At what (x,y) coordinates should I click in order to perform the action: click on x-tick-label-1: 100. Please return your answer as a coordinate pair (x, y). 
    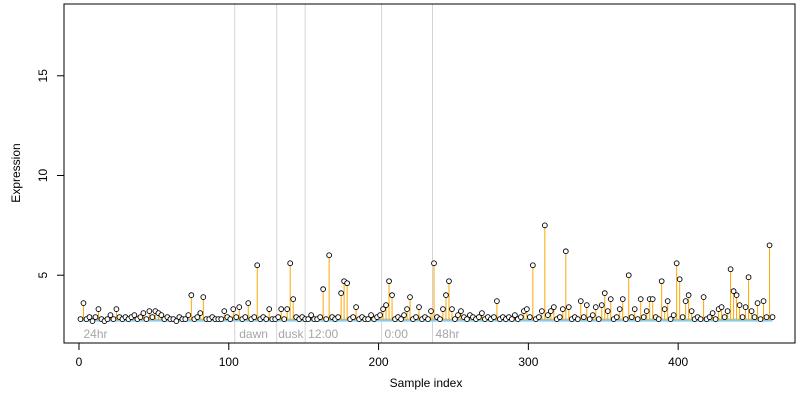
    Looking at the image, I should click on (229, 362).